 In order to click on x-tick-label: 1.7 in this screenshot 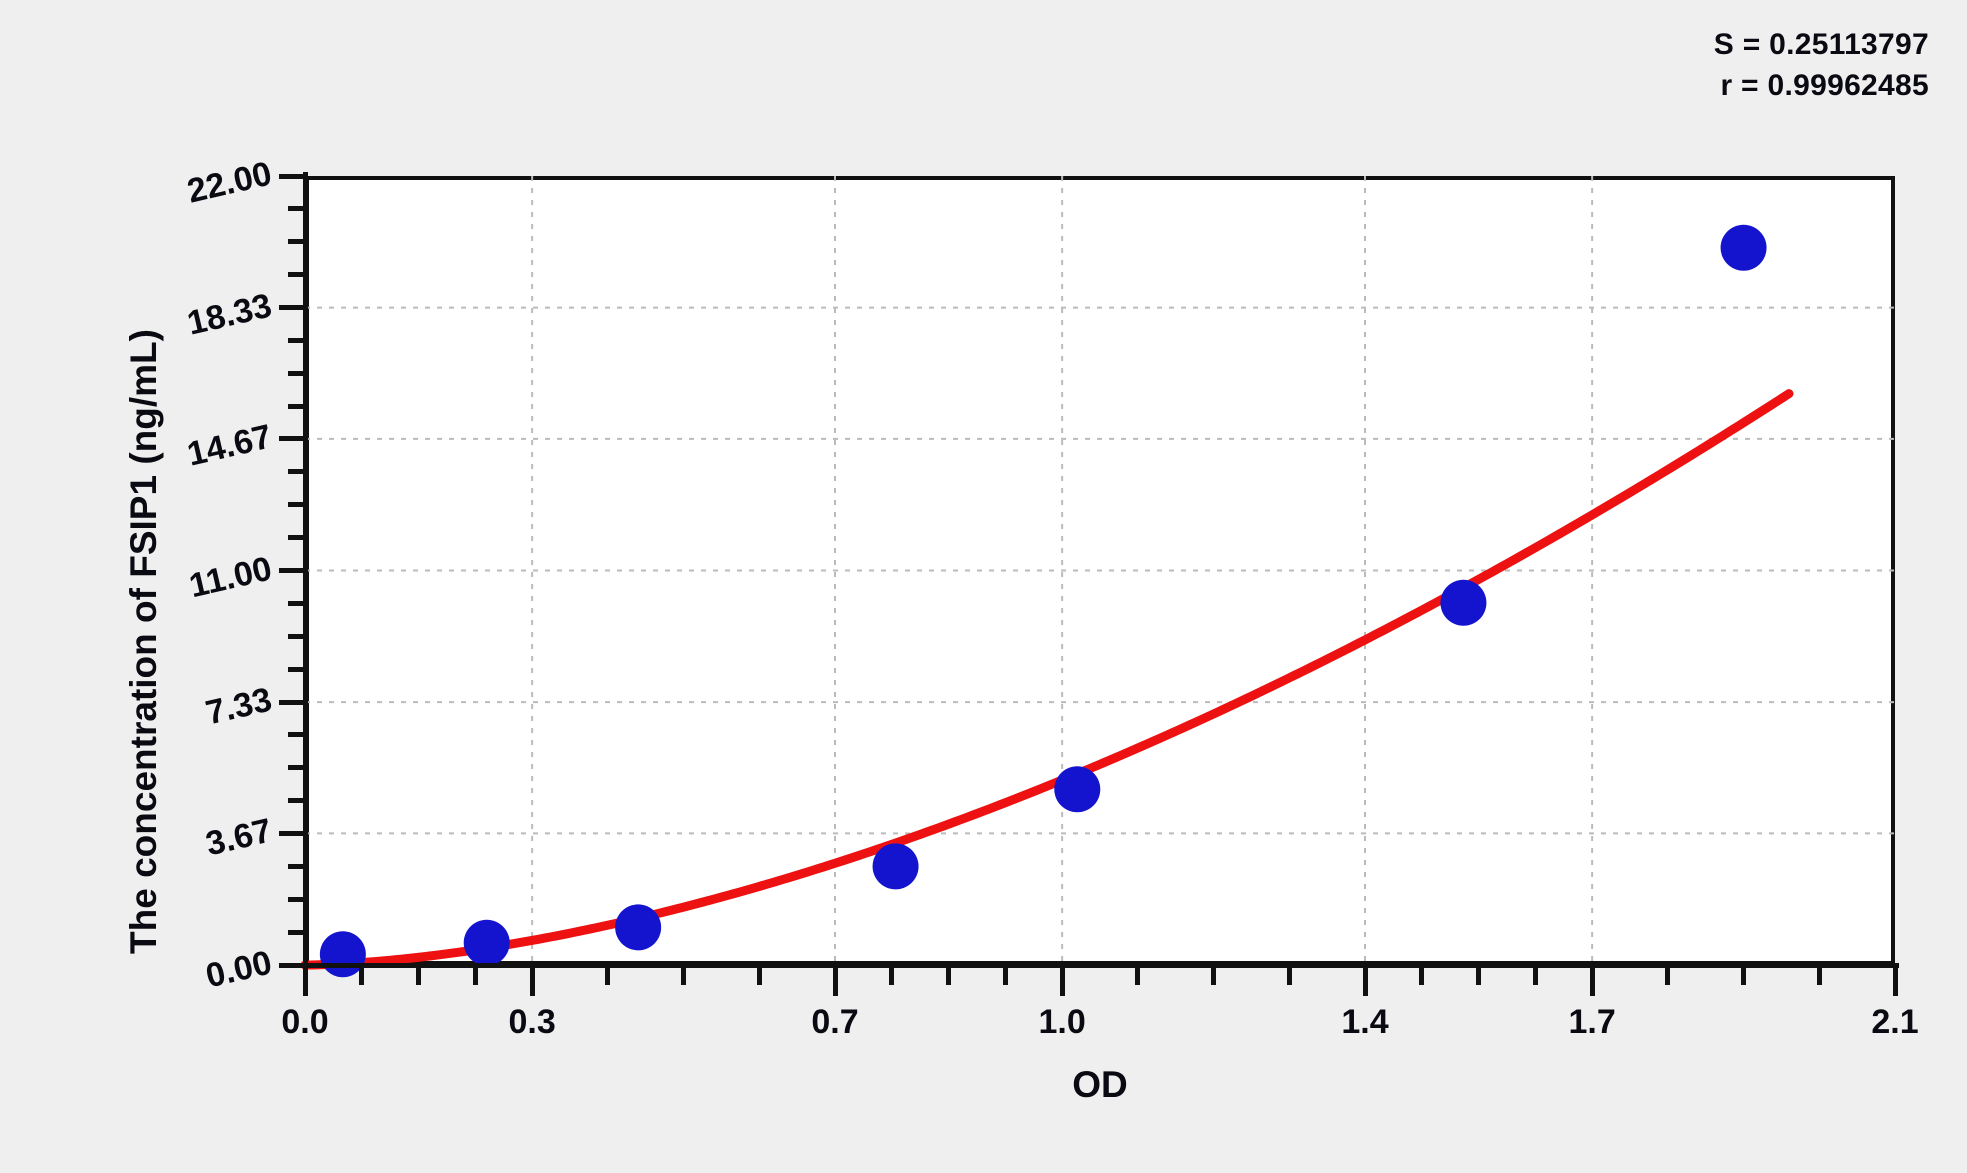, I will do `click(1592, 1022)`.